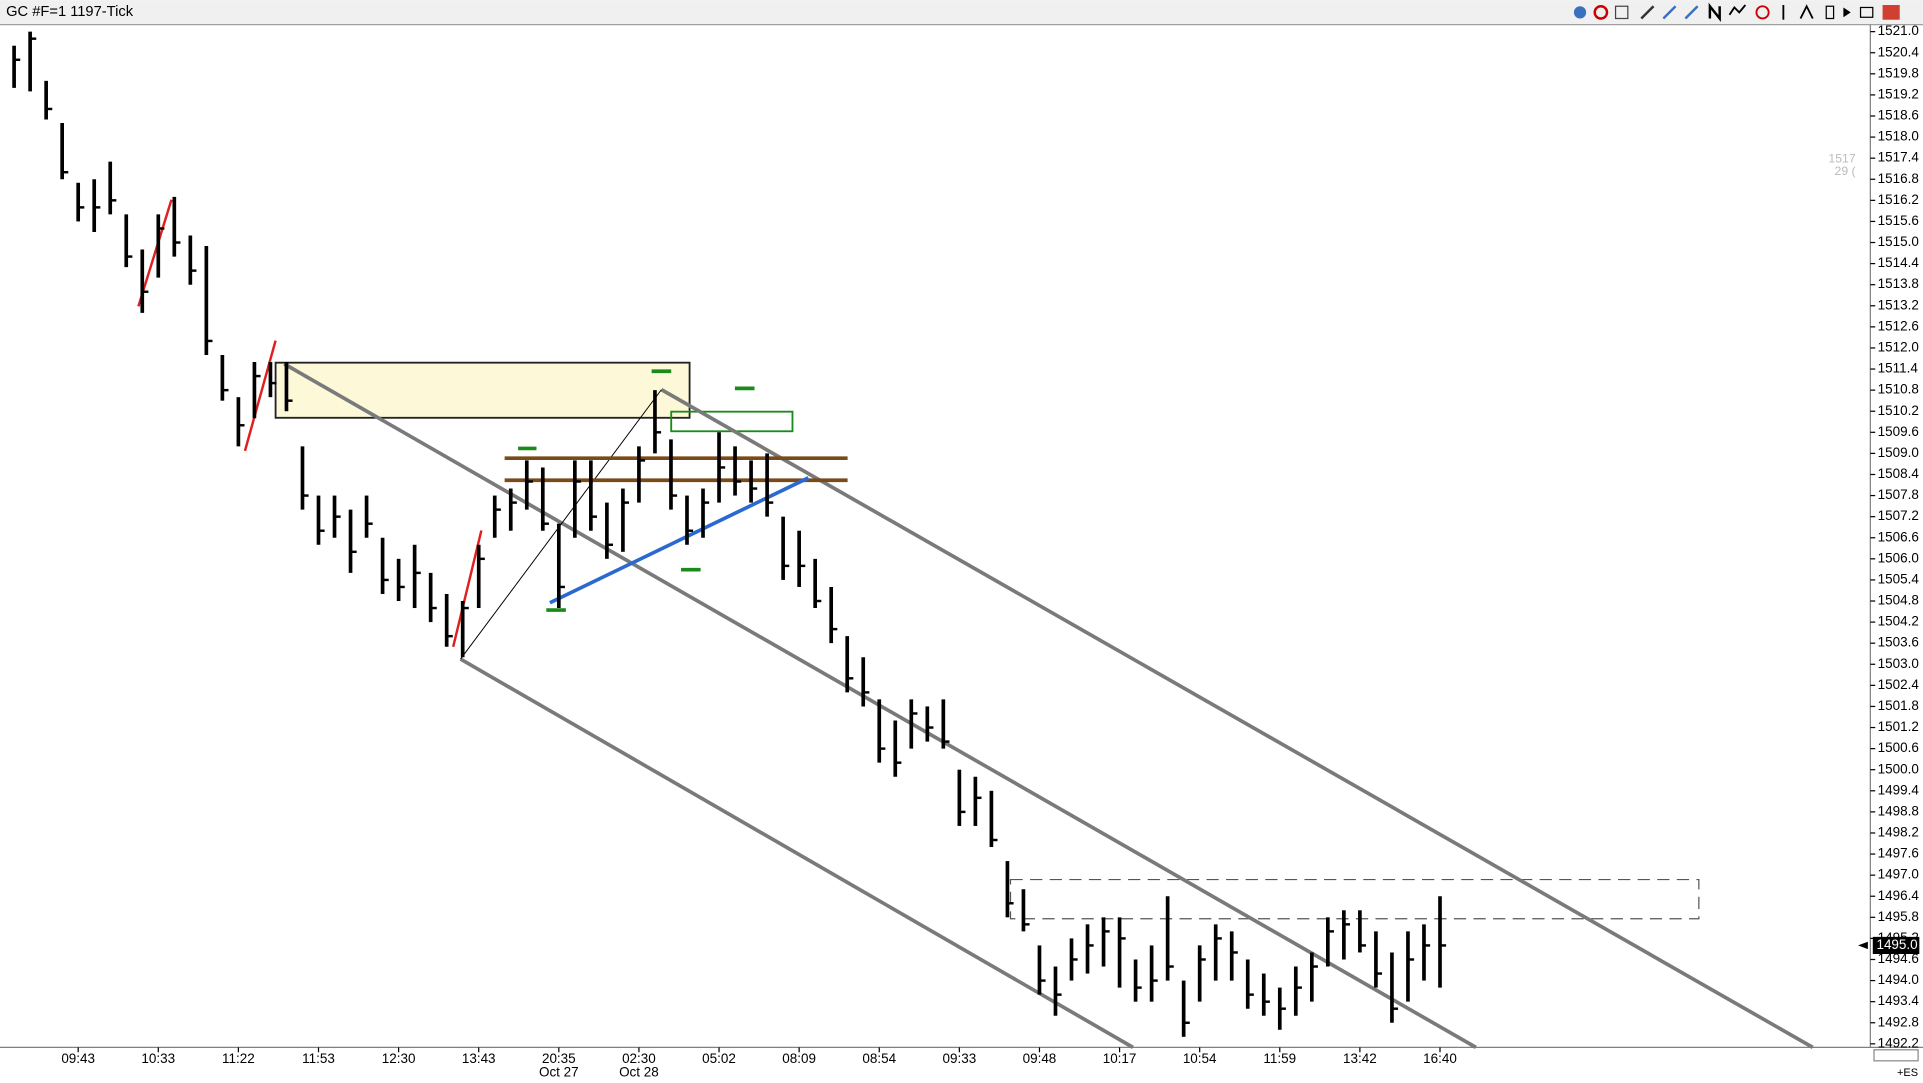 The height and width of the screenshot is (1083, 1923). I want to click on y-tick-label: 1509.6, so click(1898, 431).